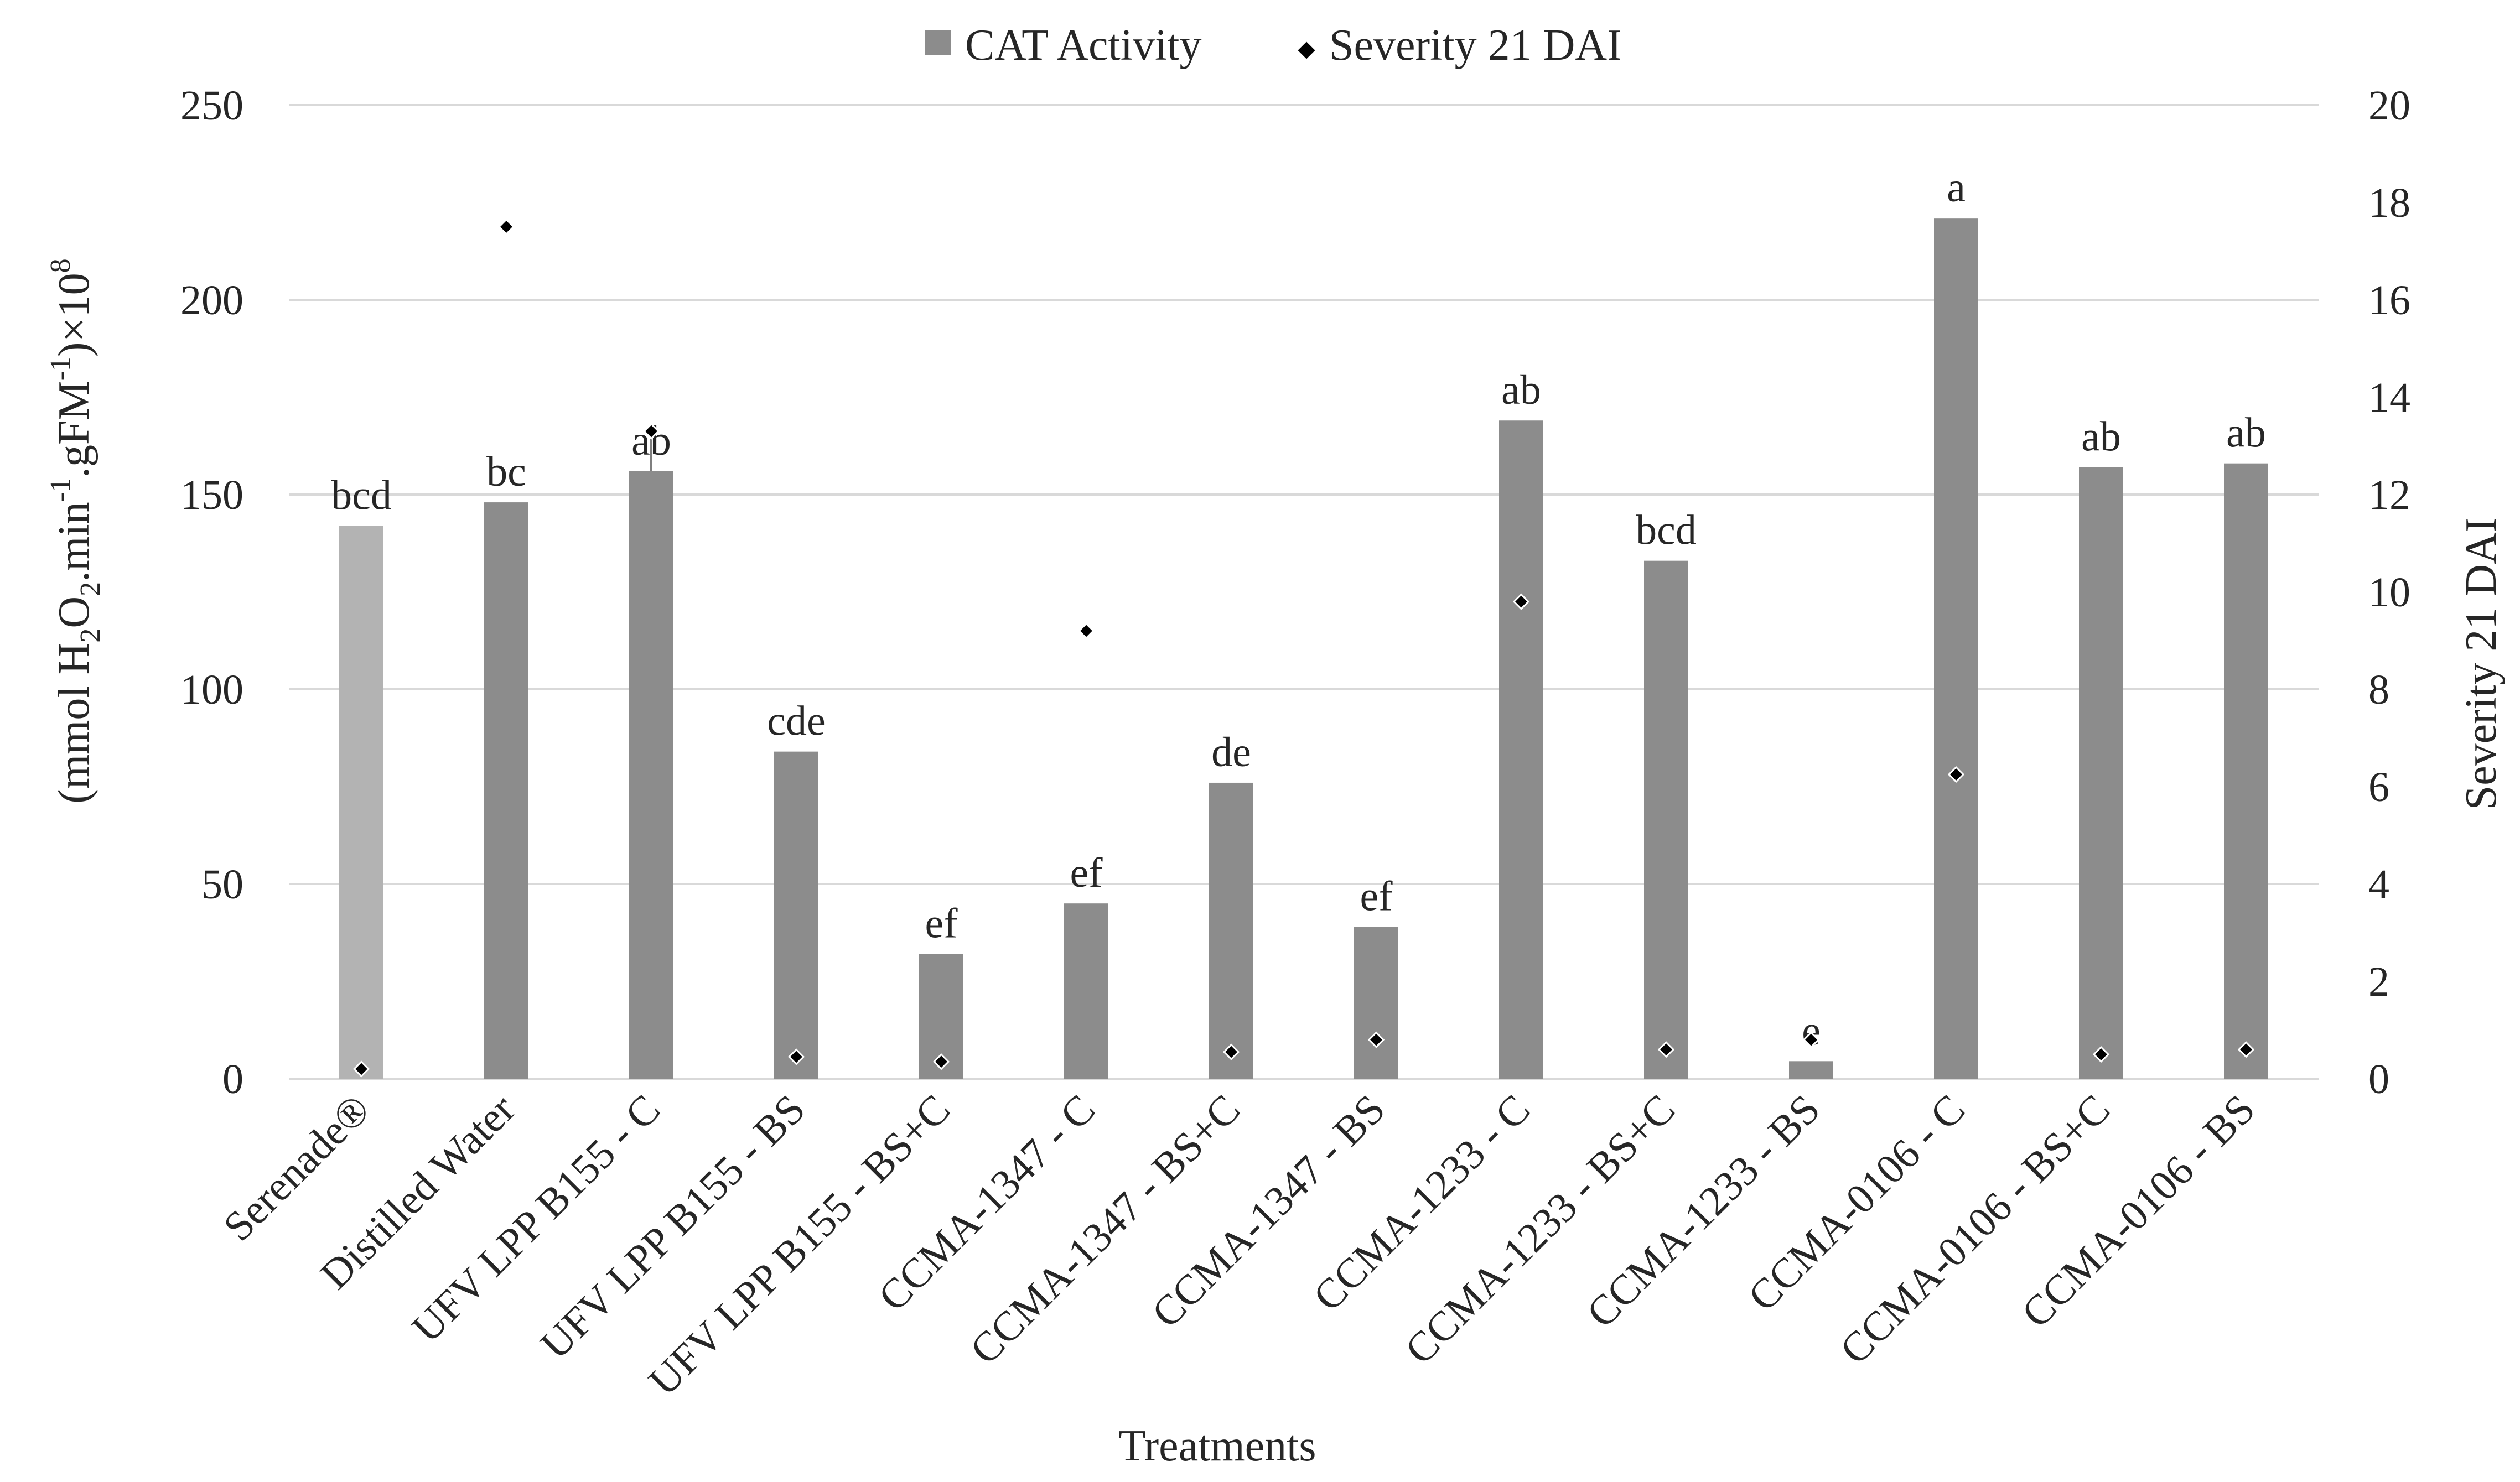  Describe the element at coordinates (1105, 1230) in the screenshot. I see `x-category-label: CCMA-1347 - BS+C` at that location.